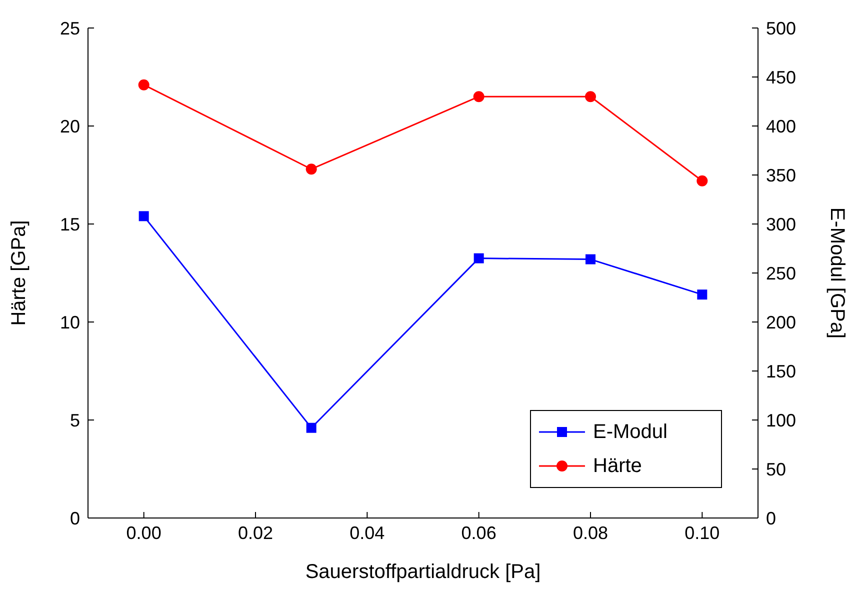 Image resolution: width=859 pixels, height=600 pixels. What do you see at coordinates (837, 273) in the screenshot?
I see `y2-axis-title: E-Modul [GPa]` at bounding box center [837, 273].